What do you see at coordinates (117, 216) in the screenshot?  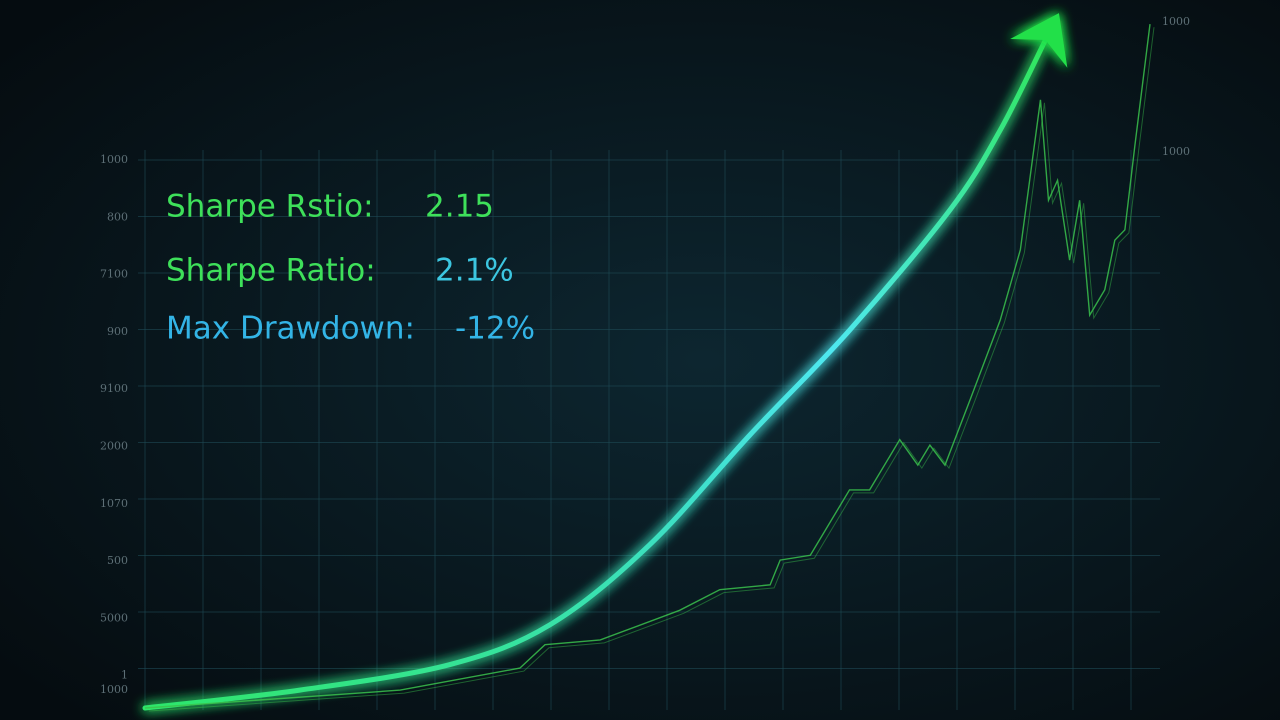 I see `y-axis-label: 800` at bounding box center [117, 216].